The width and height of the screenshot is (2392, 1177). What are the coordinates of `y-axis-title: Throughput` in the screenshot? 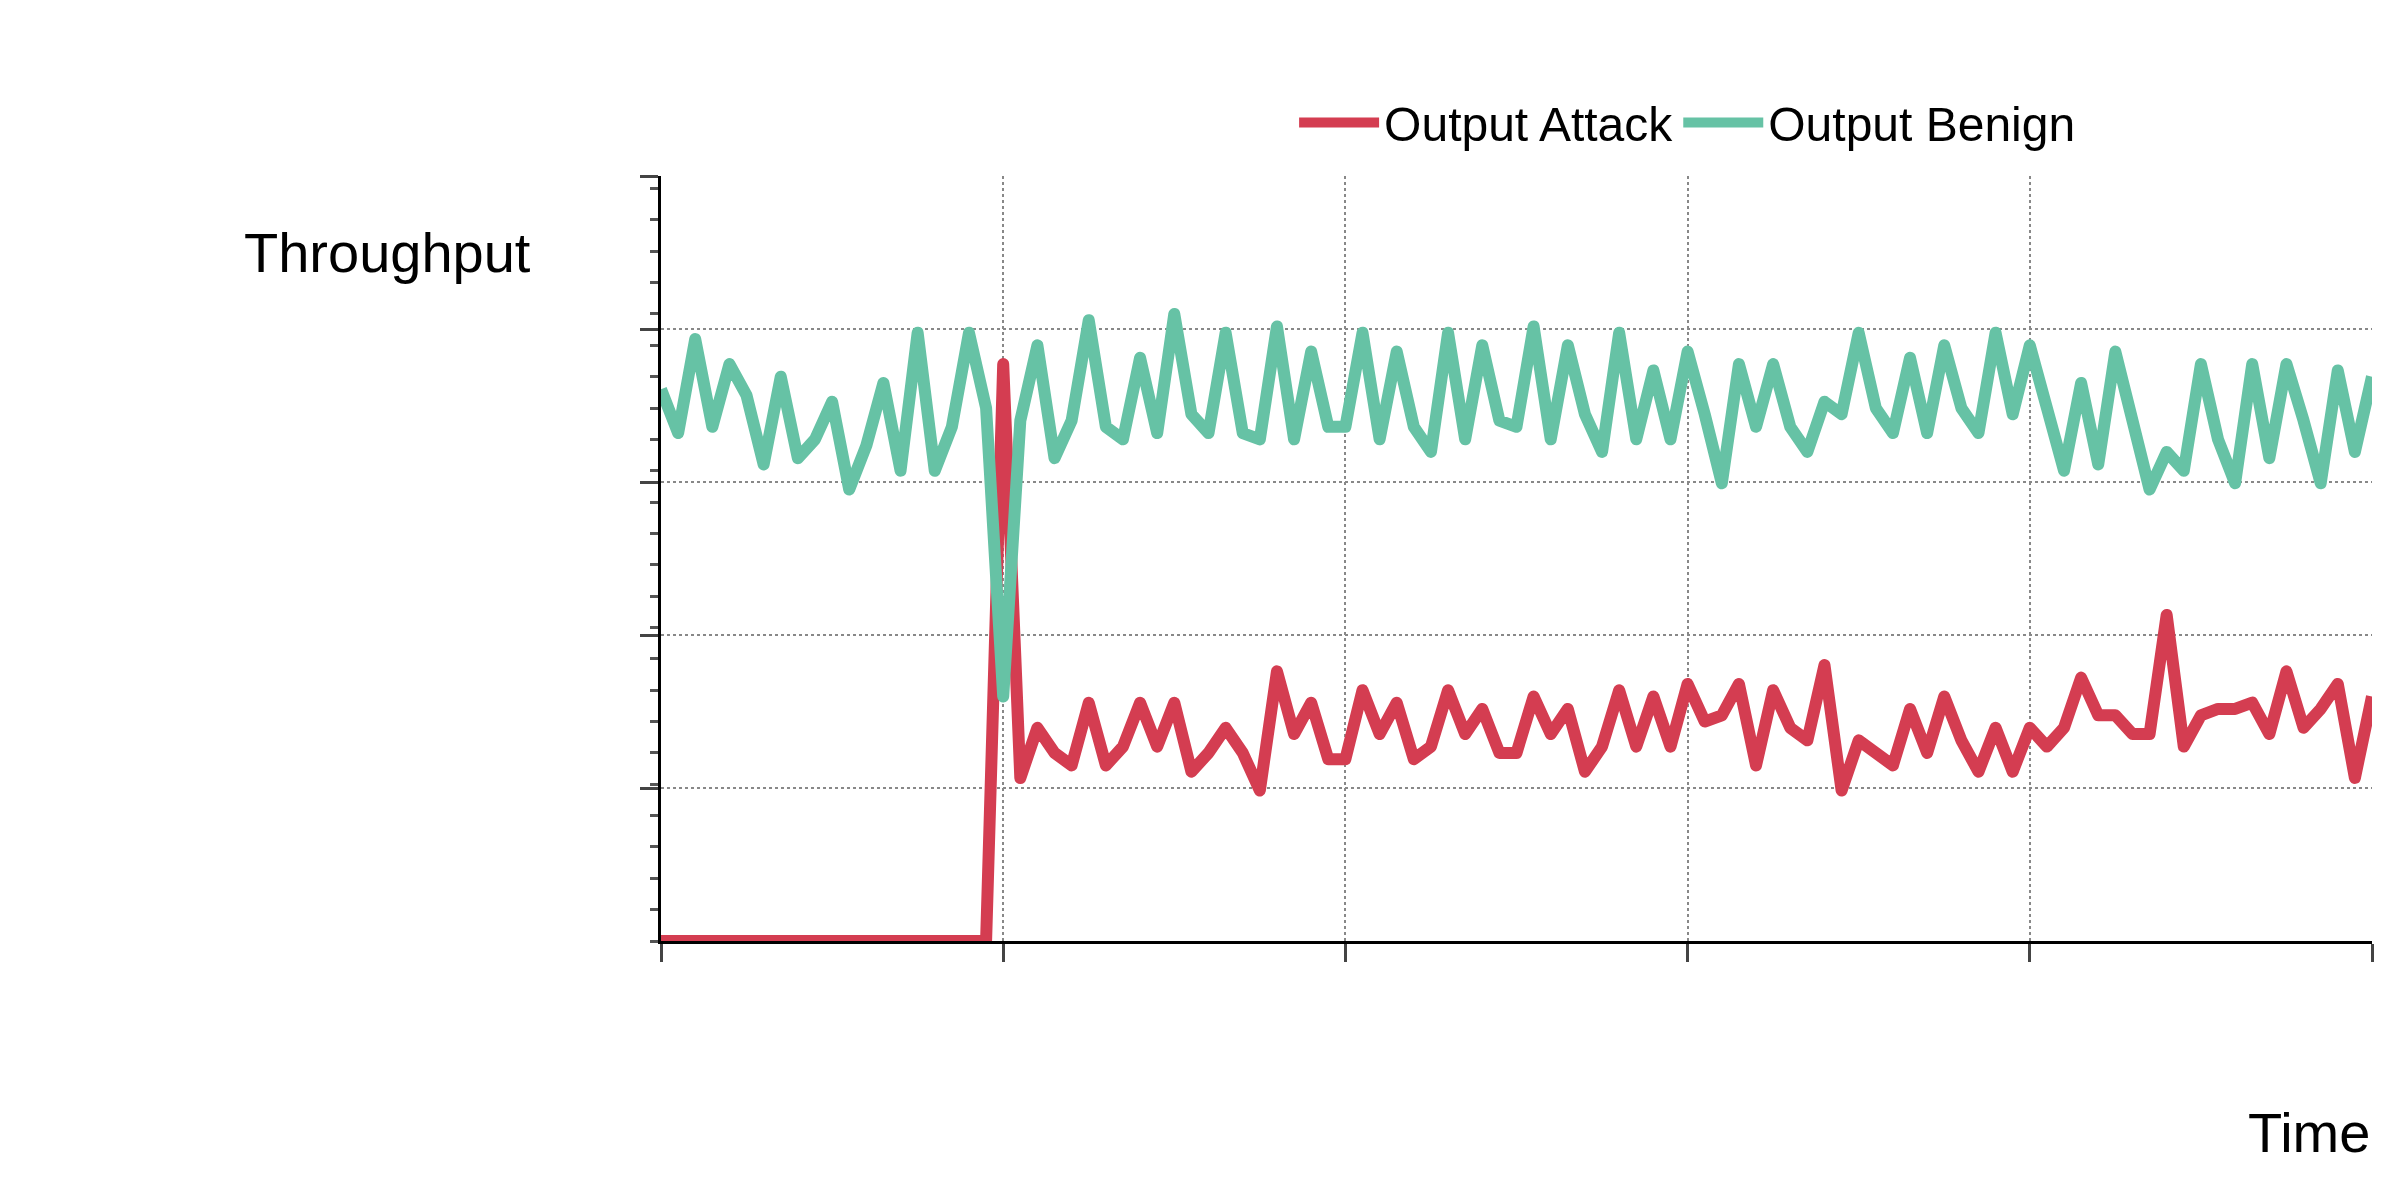 It's located at (387, 252).